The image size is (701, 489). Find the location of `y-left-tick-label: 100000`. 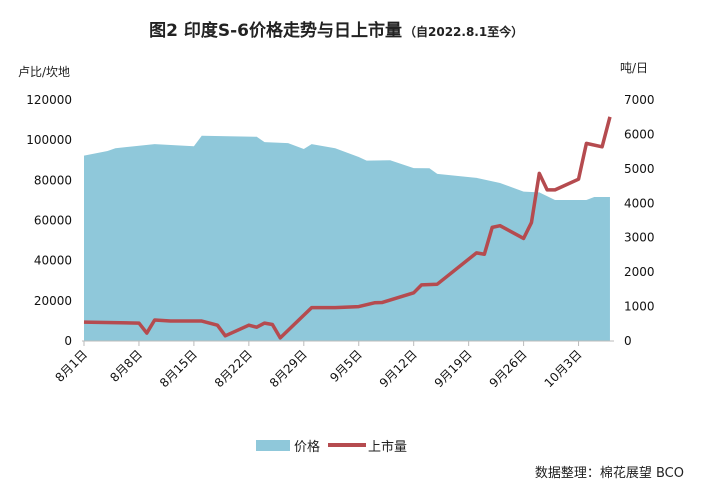

y-left-tick-label: 100000 is located at coordinates (49, 140).